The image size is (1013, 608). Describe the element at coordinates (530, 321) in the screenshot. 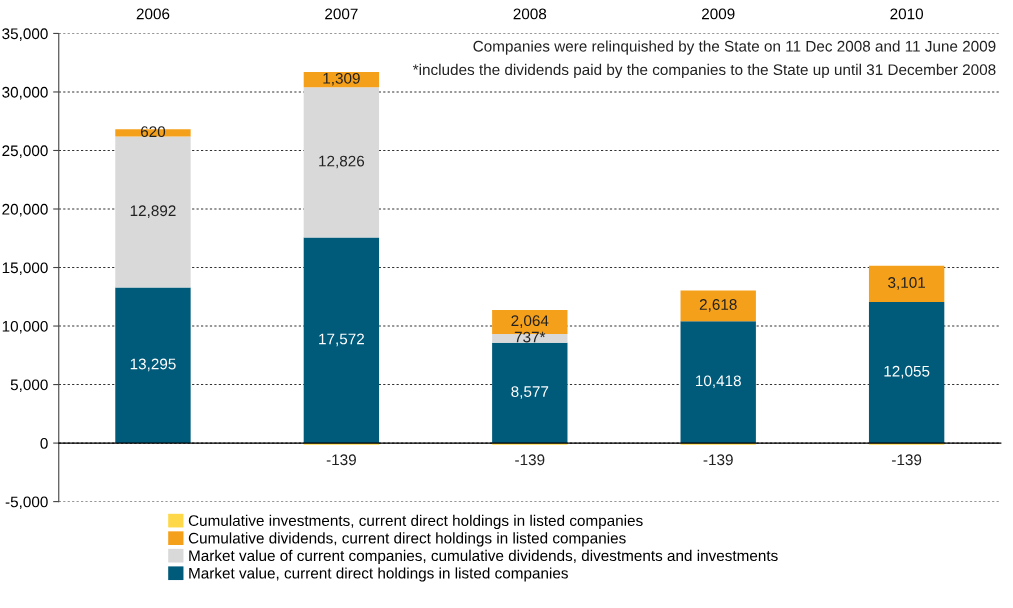

I see `data-label: 2,064` at that location.